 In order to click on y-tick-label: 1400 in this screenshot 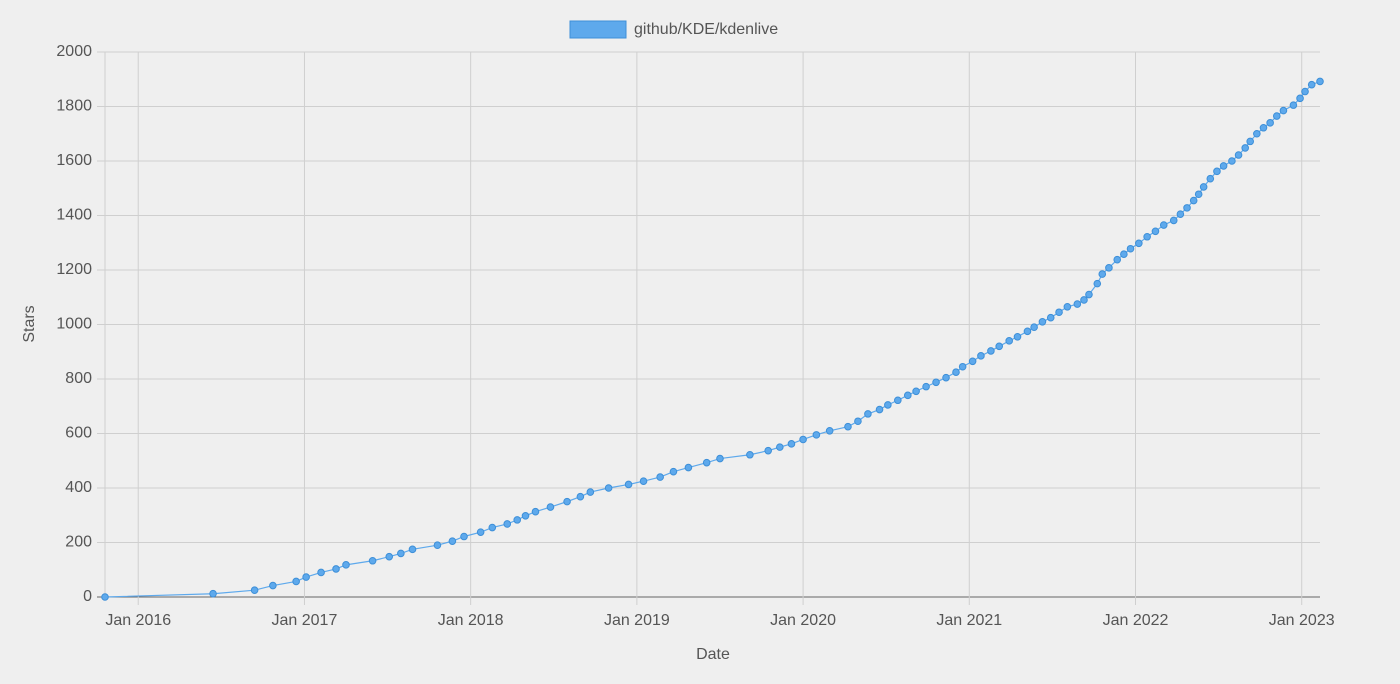, I will do `click(74, 215)`.